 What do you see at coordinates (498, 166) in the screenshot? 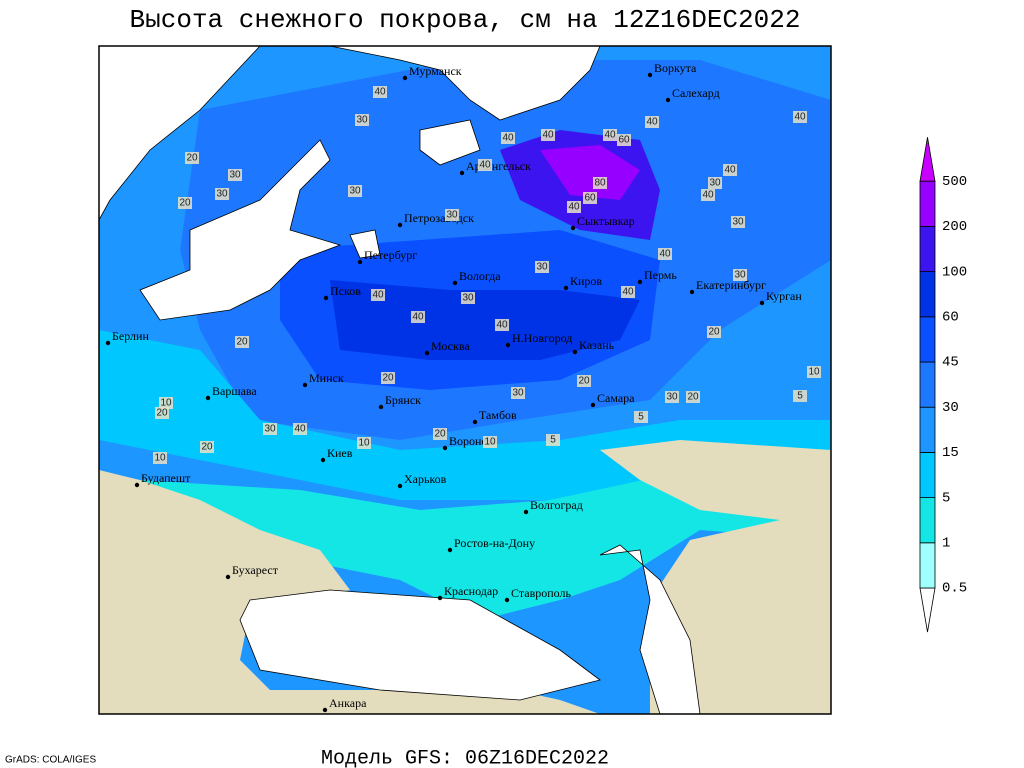
I see `city-label: Архангельск` at bounding box center [498, 166].